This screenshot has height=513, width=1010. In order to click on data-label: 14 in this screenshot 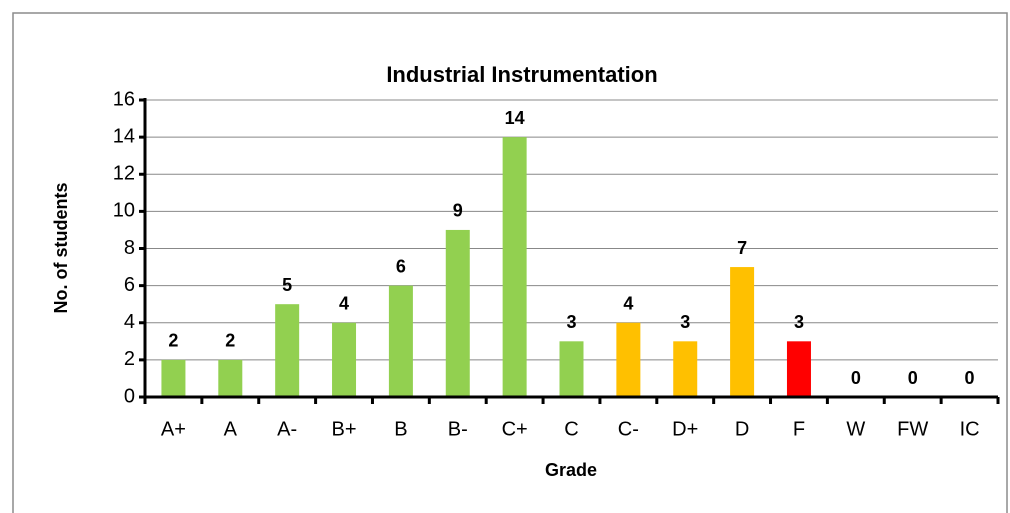, I will do `click(515, 118)`.